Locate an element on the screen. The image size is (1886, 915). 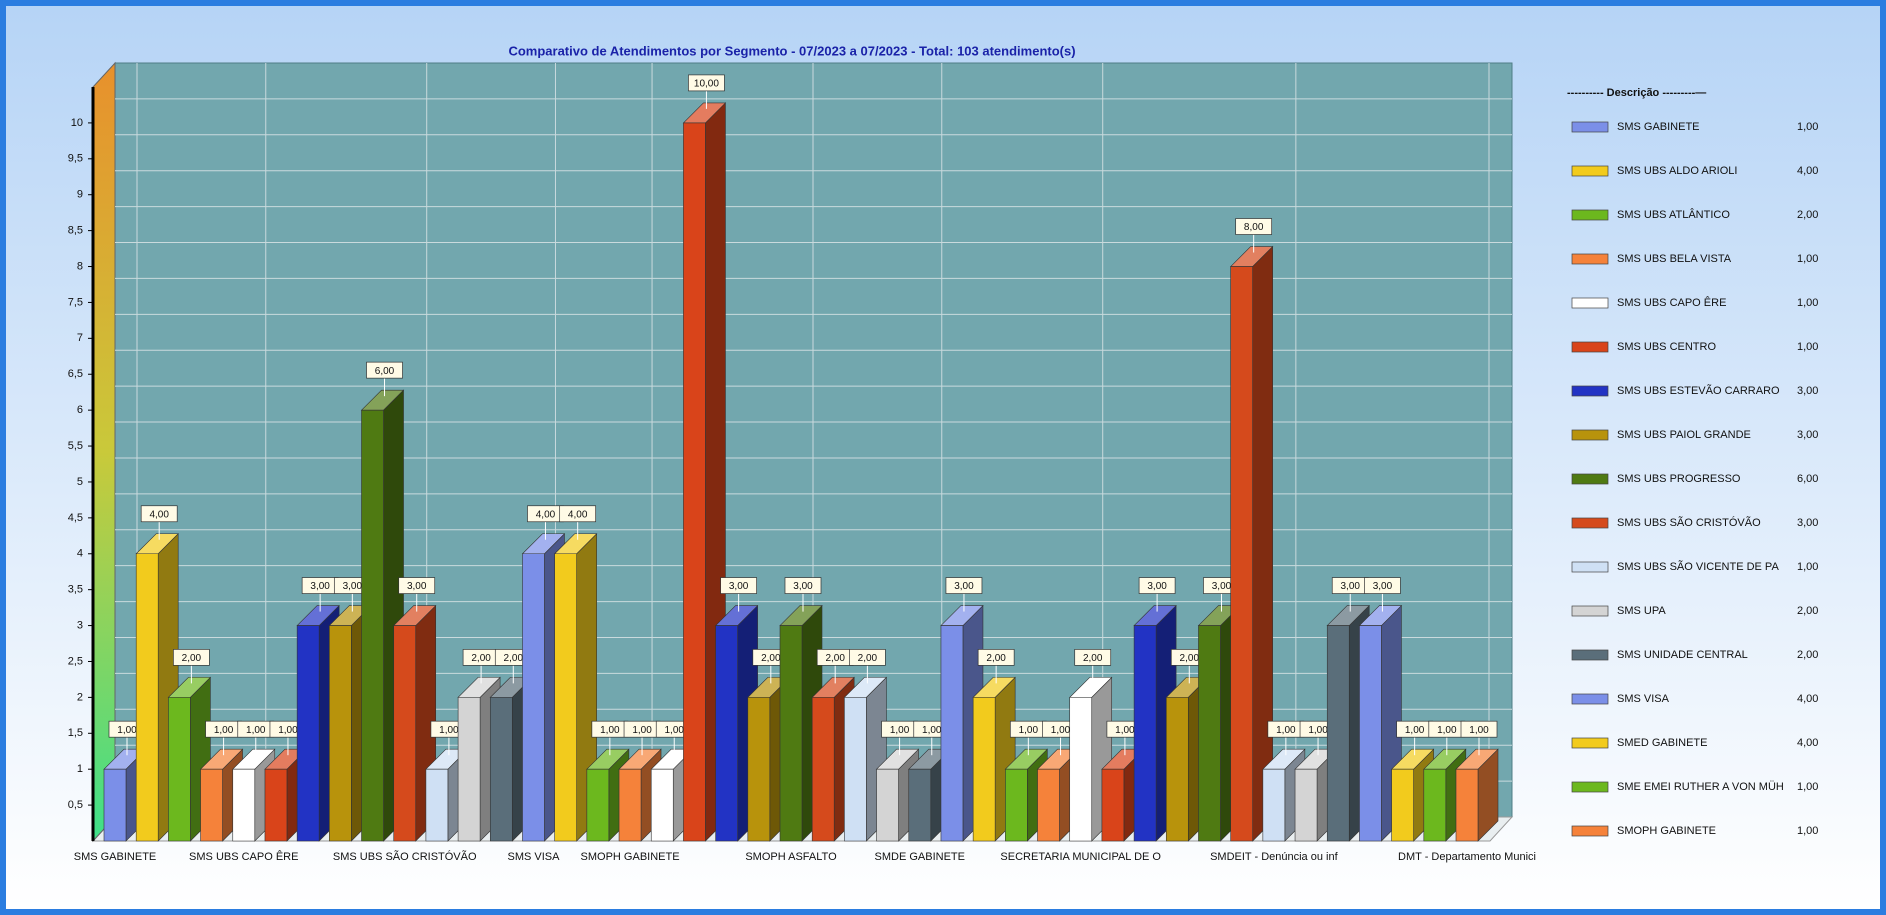
x-tick-label: SMOPH ASFALTO is located at coordinates (791, 857).